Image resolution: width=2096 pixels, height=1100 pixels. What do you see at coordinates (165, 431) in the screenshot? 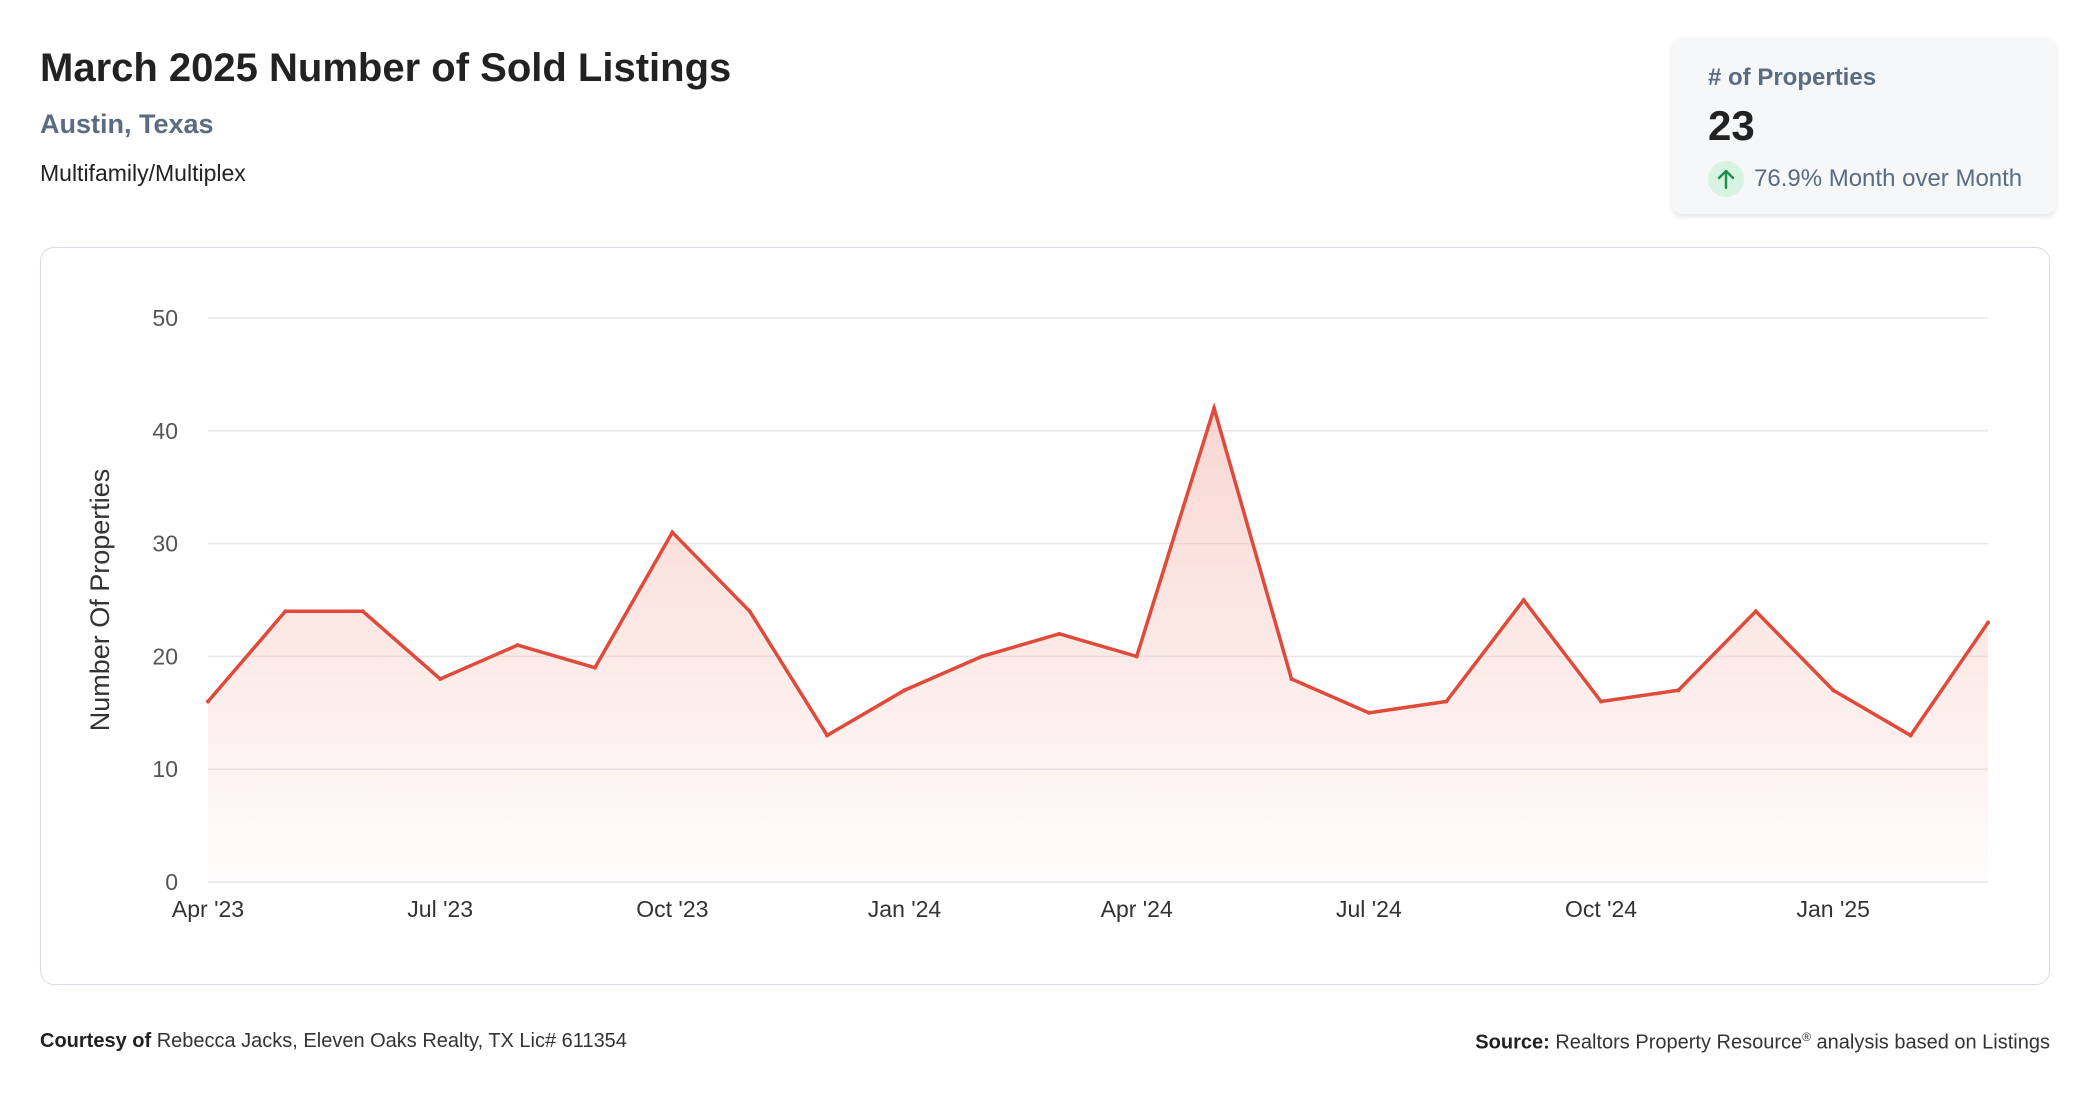
I see `y-tick-label: 40` at bounding box center [165, 431].